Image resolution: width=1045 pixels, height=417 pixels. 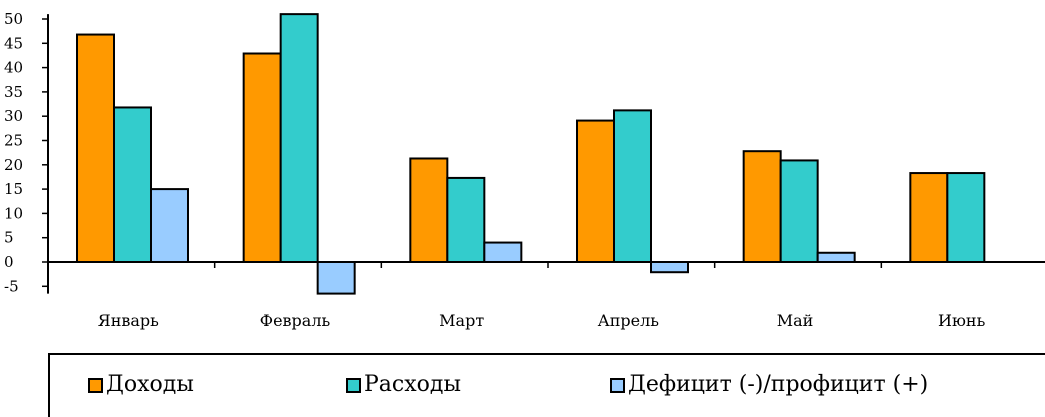 I want to click on y-tick-label: 35, so click(x=13, y=92).